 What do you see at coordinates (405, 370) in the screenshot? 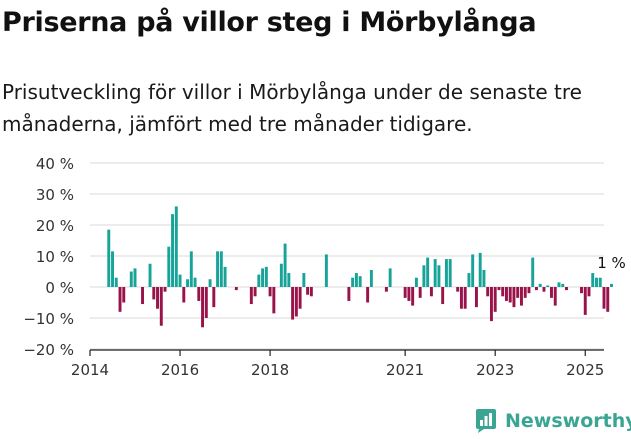
I see `x-tick-label: 2021` at bounding box center [405, 370].